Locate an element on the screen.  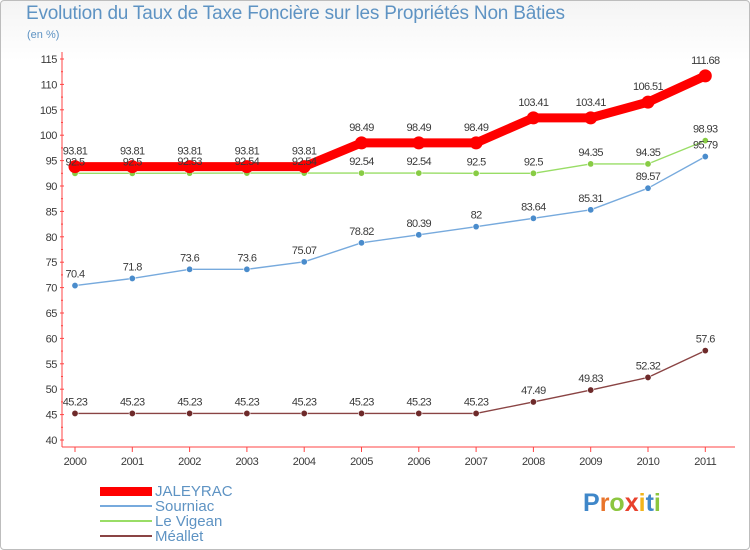
legend-swatch is located at coordinates (126, 506).